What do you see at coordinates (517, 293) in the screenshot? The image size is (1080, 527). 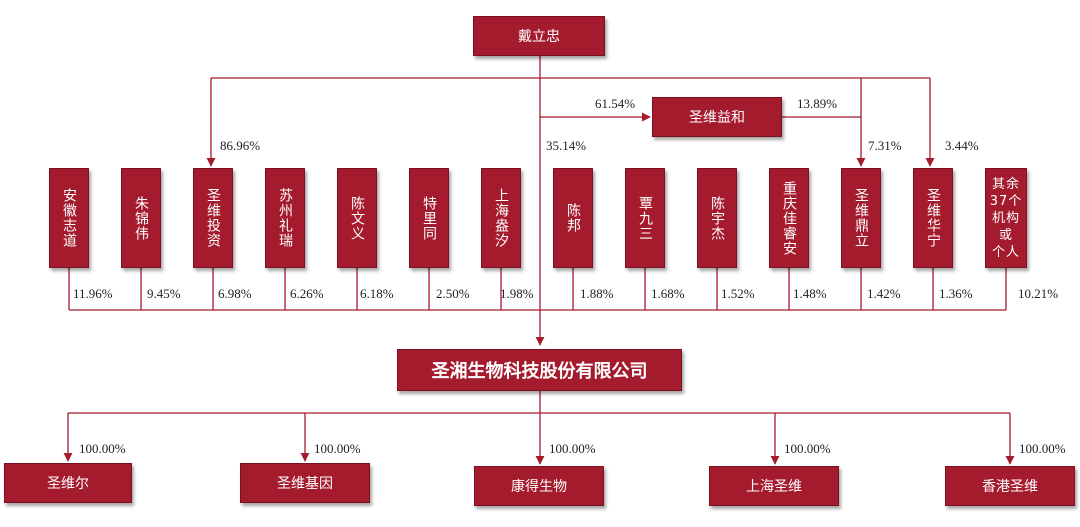 I see `shareholder-pct: 1.98%` at bounding box center [517, 293].